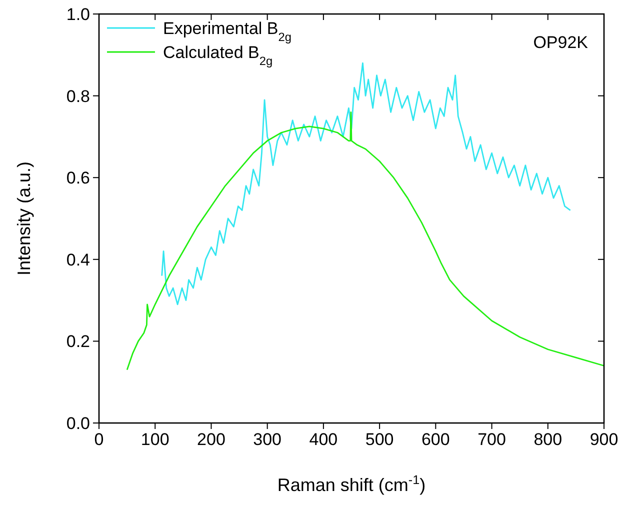 This screenshot has width=622, height=507. Describe the element at coordinates (492, 439) in the screenshot. I see `x-tick-label: 700` at that location.